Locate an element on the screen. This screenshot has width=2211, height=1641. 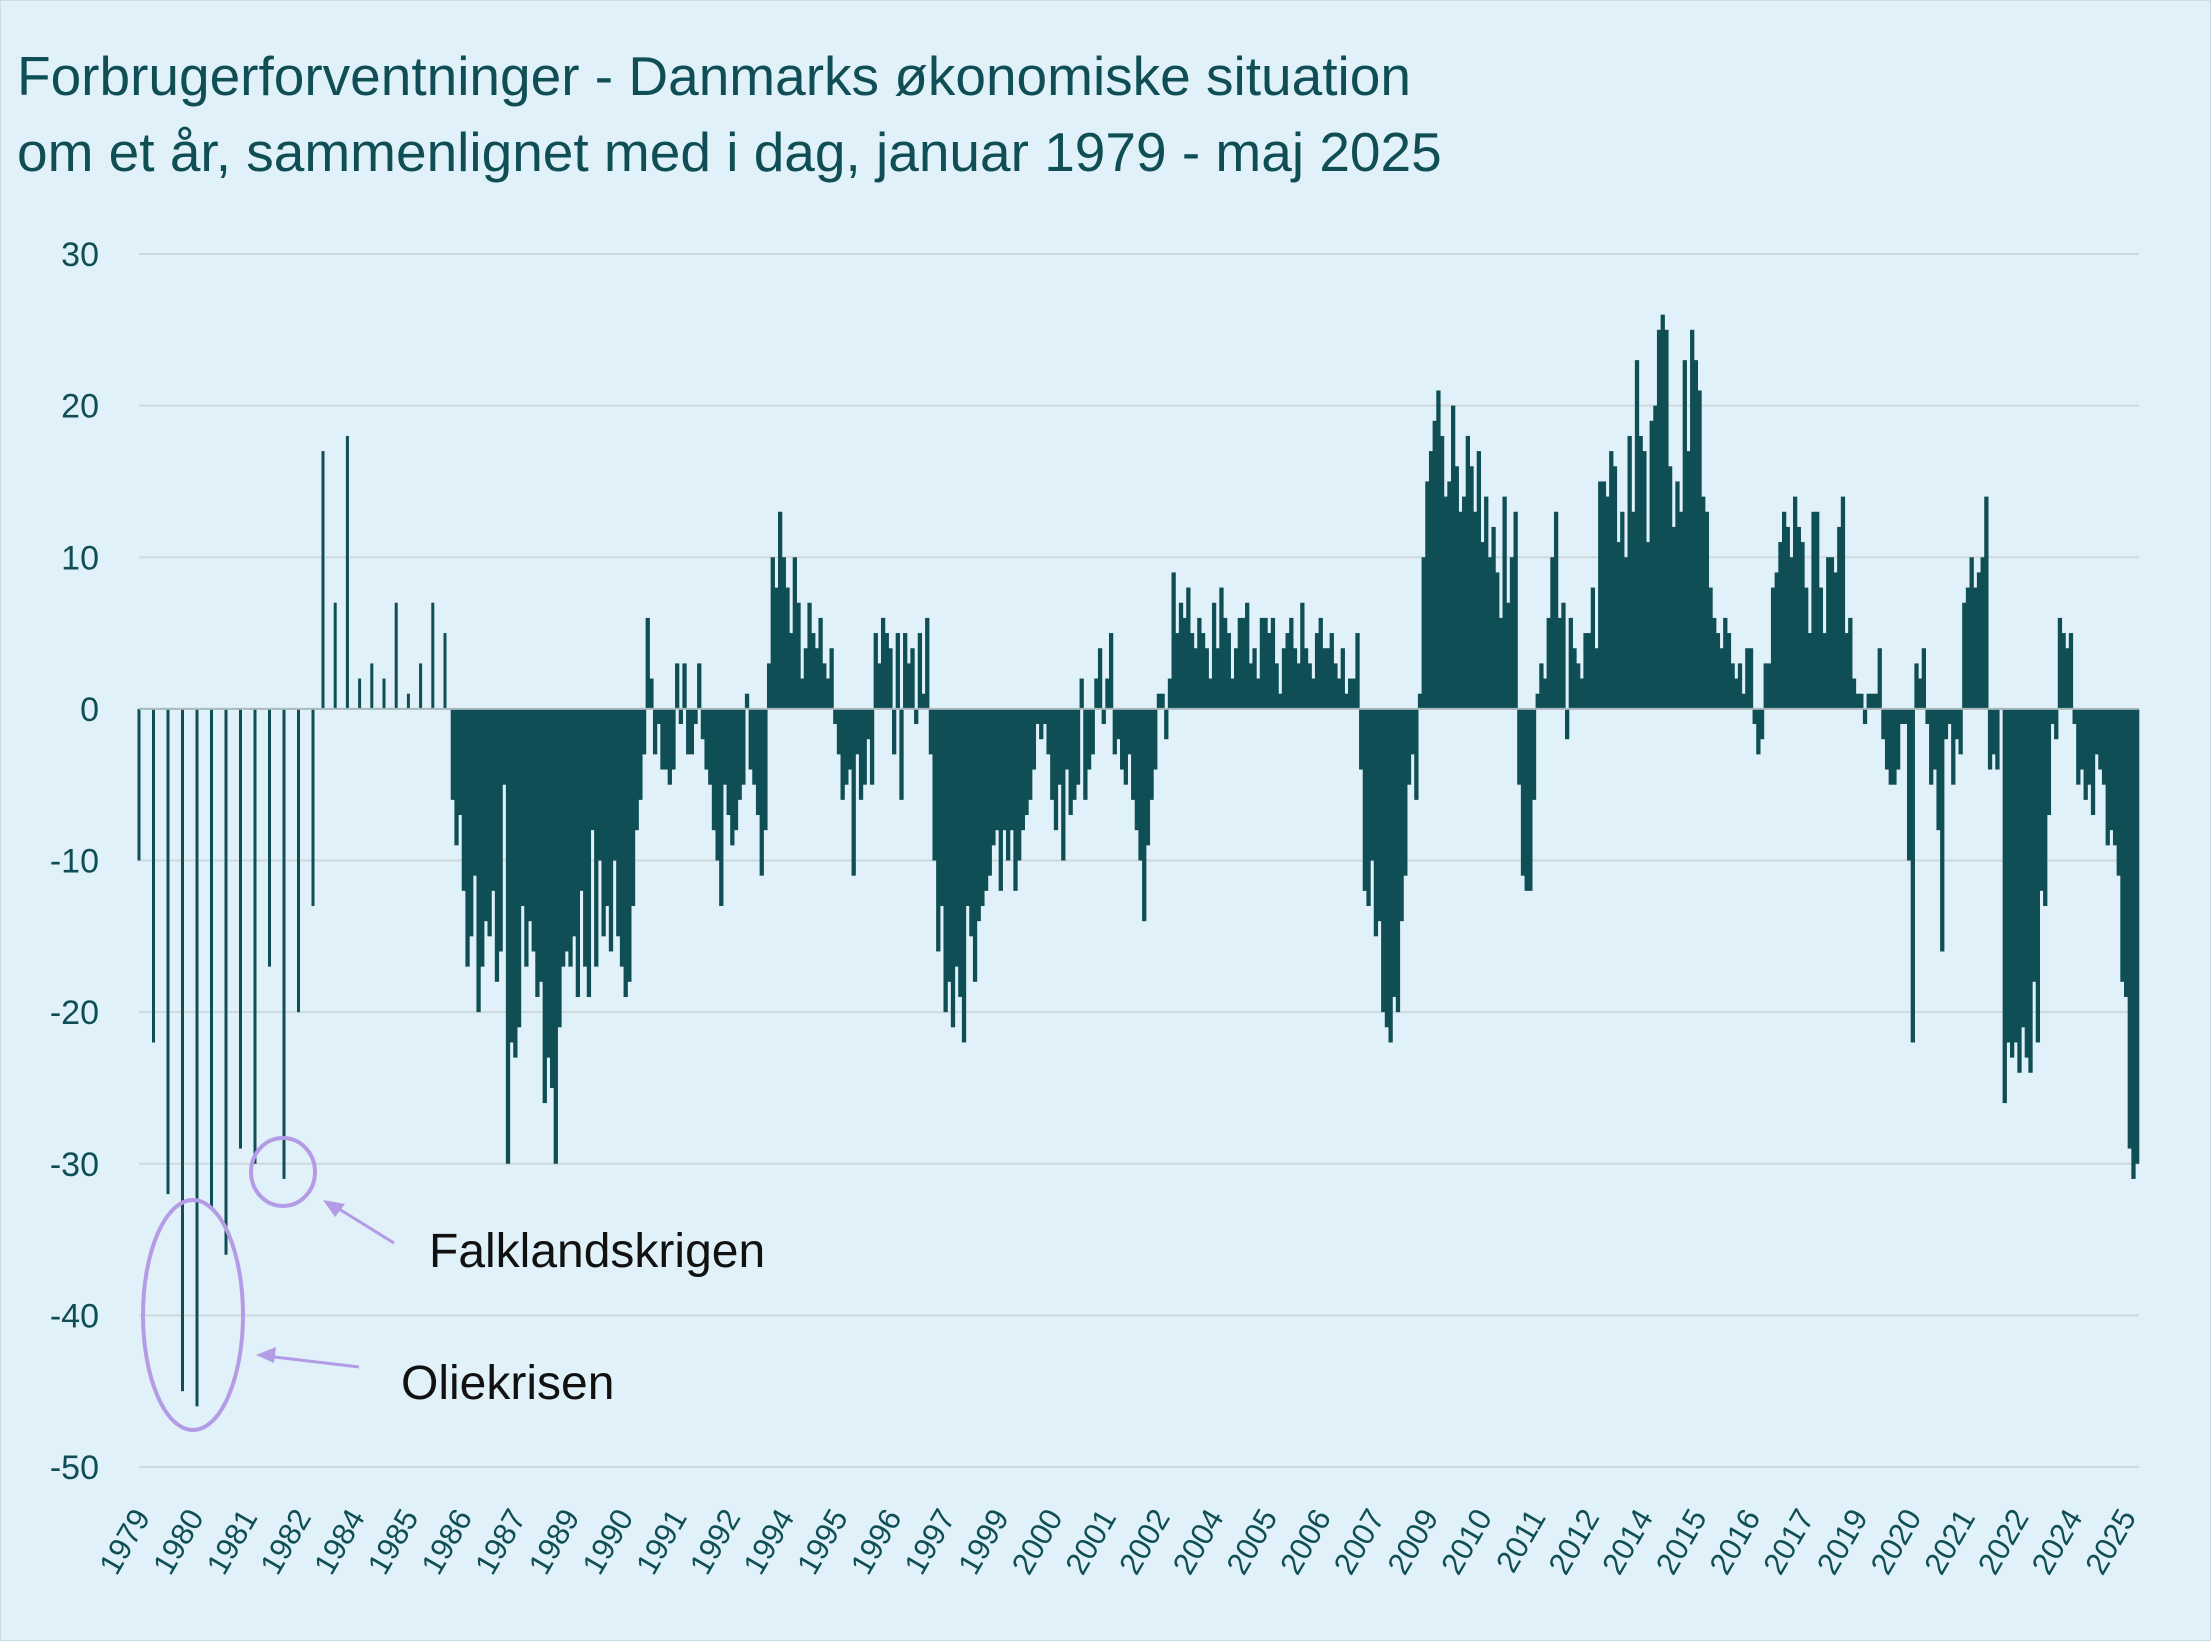
x-tick-label: 2017 is located at coordinates (1788, 1541).